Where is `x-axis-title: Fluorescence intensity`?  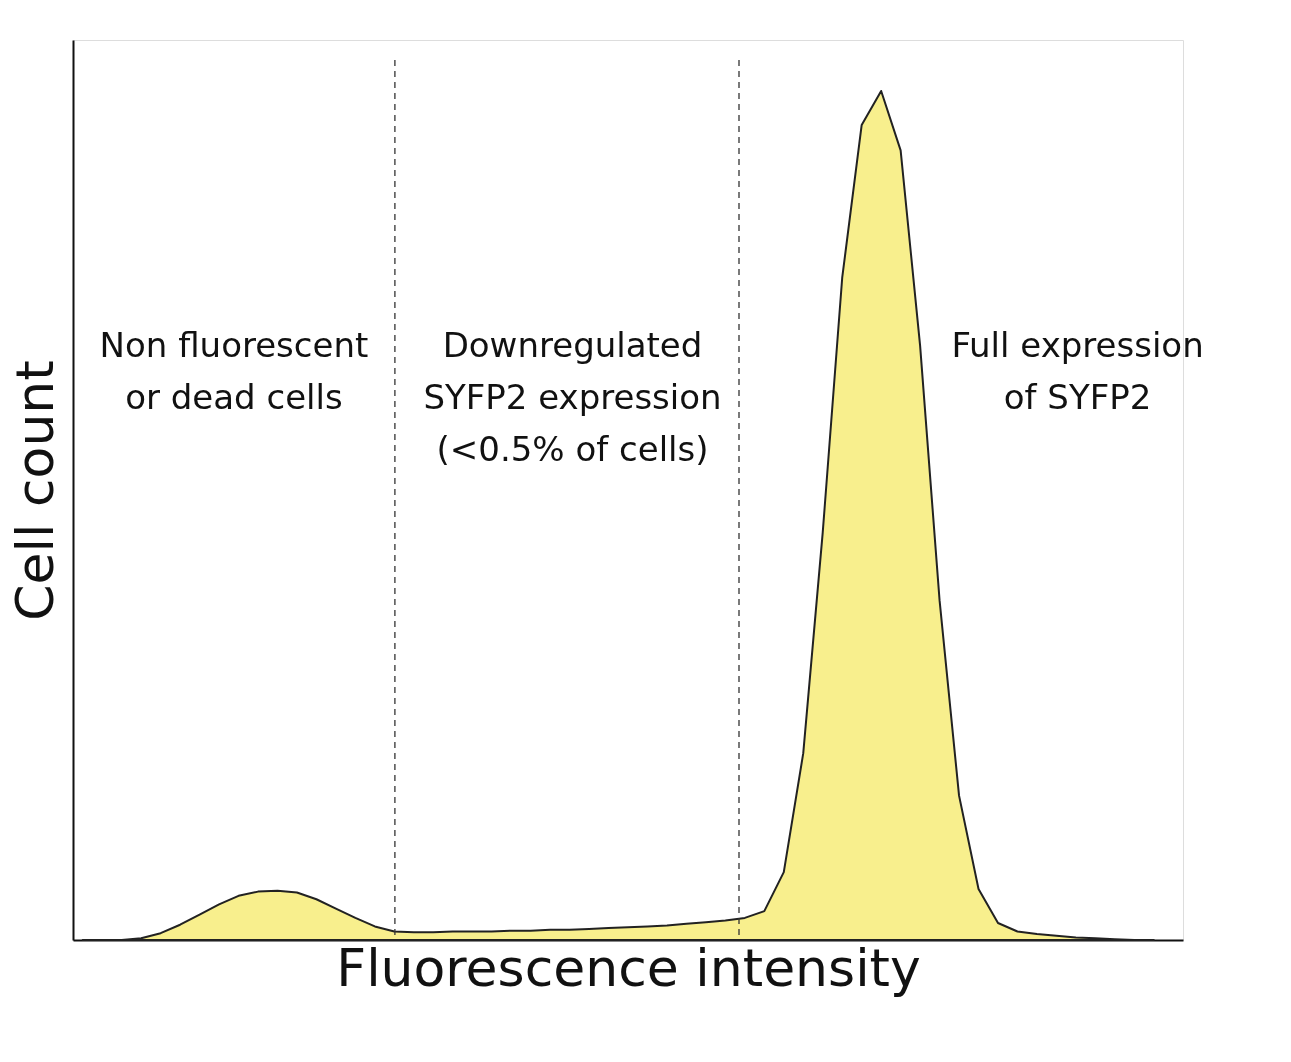
x-axis-title: Fluorescence intensity is located at coordinates (628, 967).